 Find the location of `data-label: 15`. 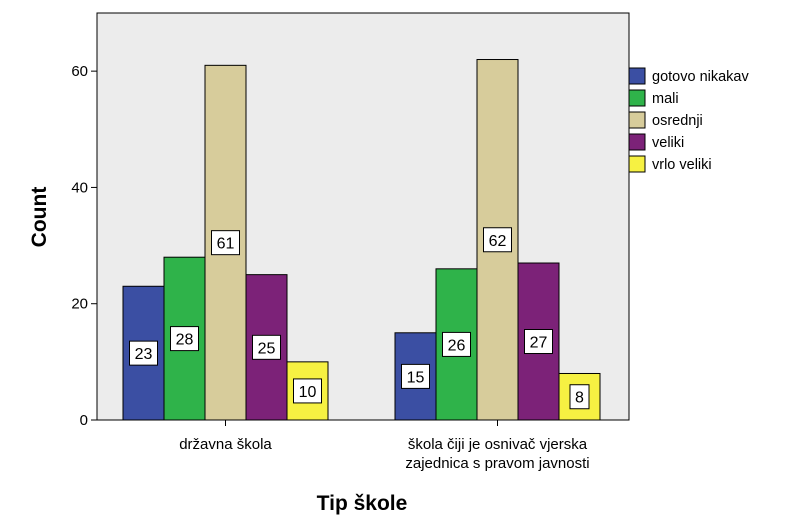

data-label: 15 is located at coordinates (416, 377).